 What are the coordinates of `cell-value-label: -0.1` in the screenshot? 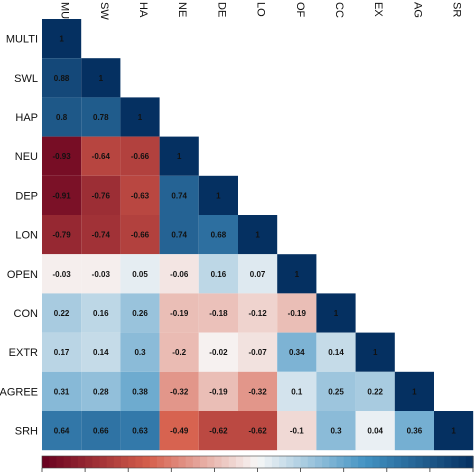 It's located at (297, 431).